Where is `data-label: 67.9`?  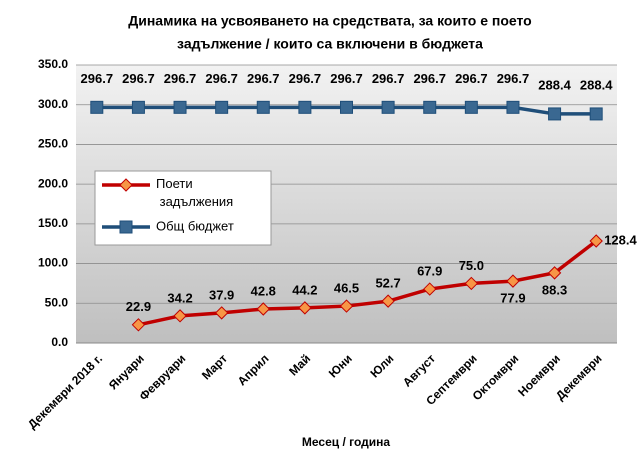 data-label: 67.9 is located at coordinates (429, 271).